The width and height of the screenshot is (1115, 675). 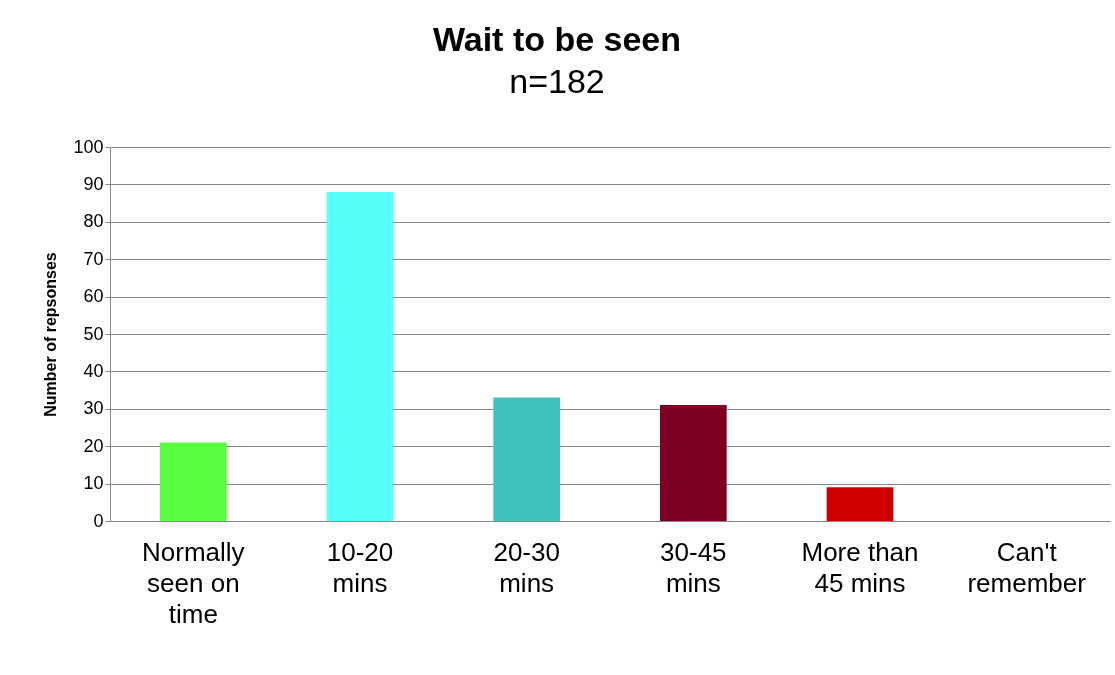 I want to click on chart-subtitle: n=182, so click(x=557, y=81).